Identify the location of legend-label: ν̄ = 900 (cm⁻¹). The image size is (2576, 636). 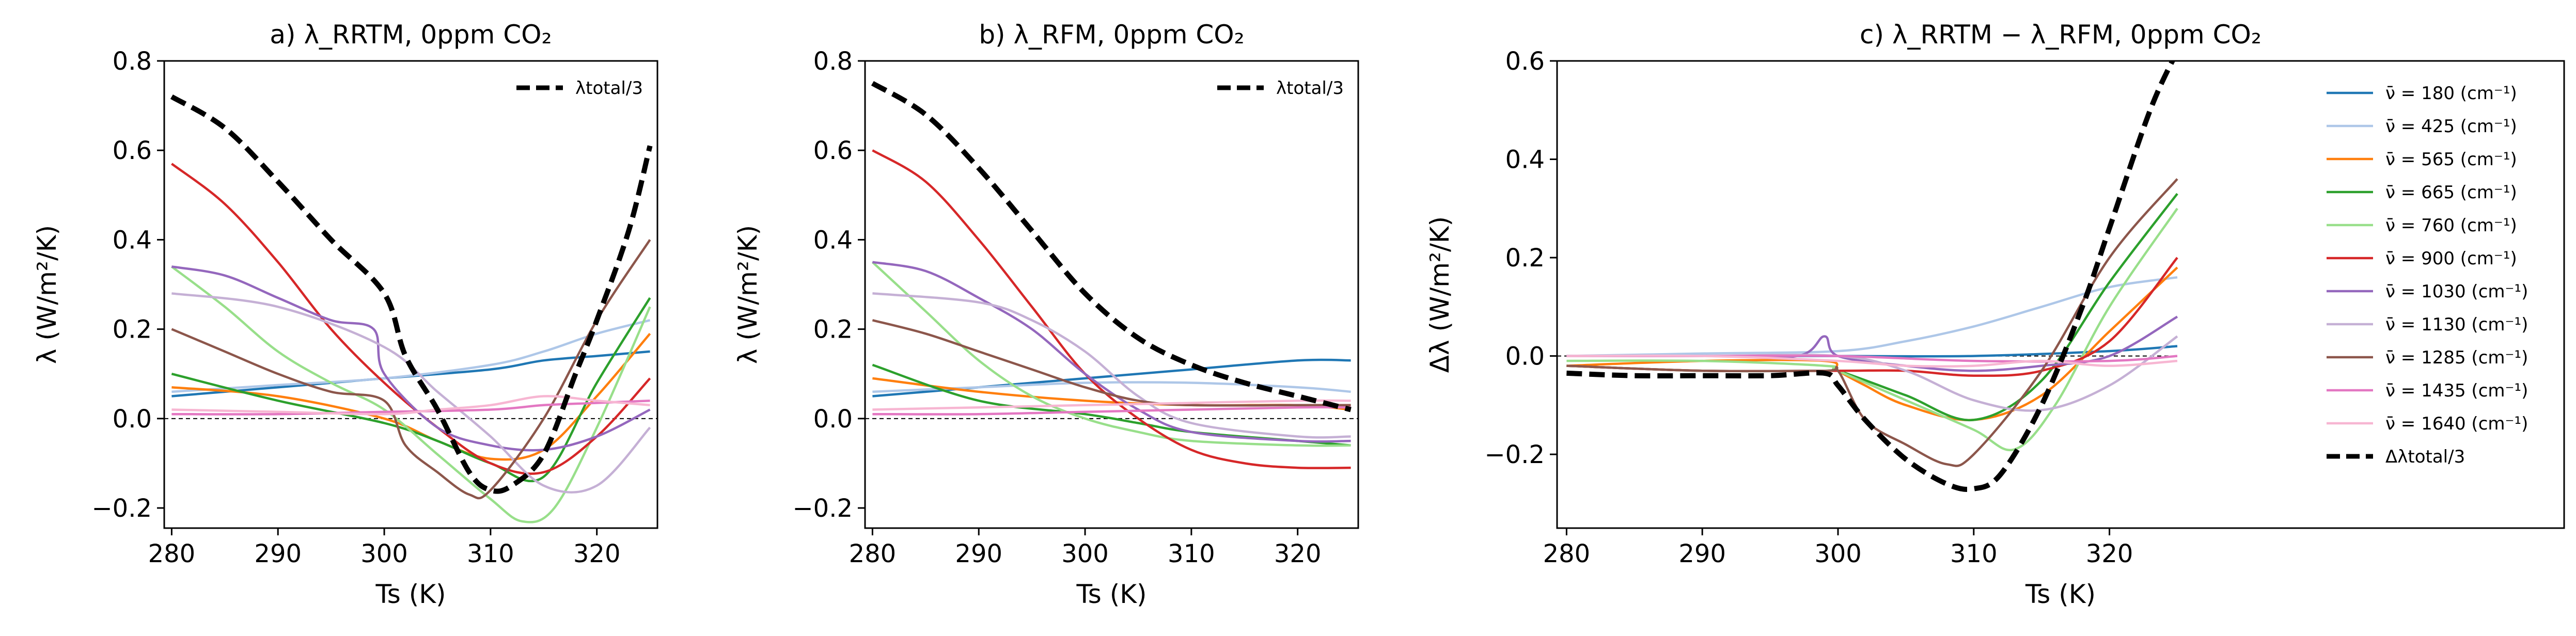
(2451, 258).